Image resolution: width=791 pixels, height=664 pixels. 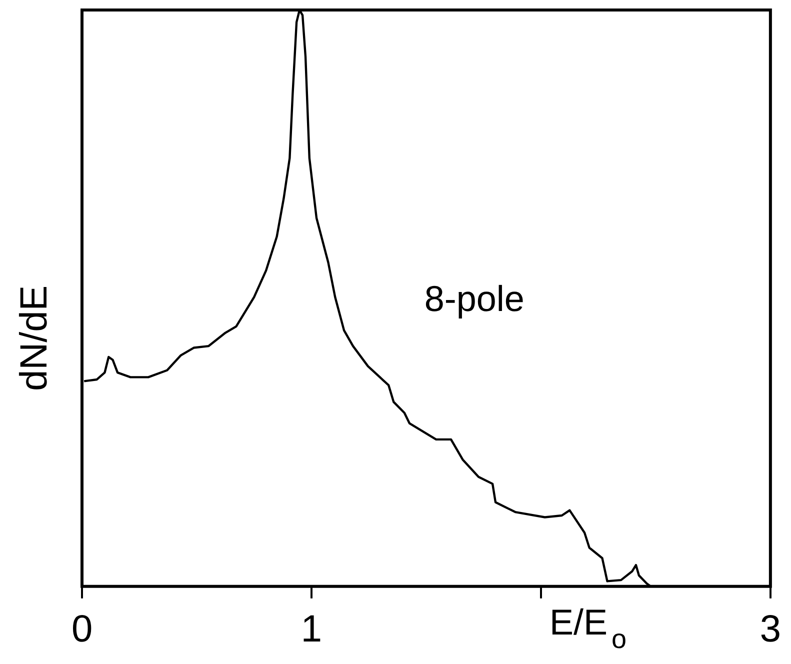 What do you see at coordinates (771, 629) in the screenshot?
I see `x-tick-label: 3` at bounding box center [771, 629].